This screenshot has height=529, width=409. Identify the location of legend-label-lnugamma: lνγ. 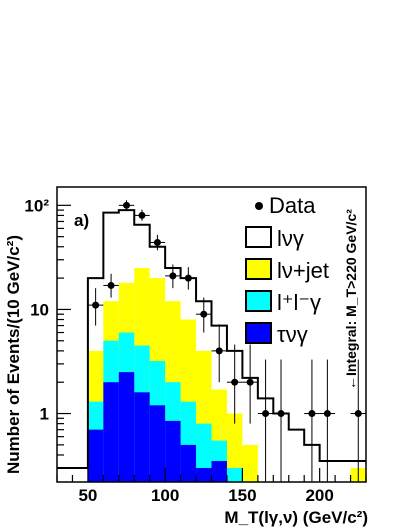
(290, 238).